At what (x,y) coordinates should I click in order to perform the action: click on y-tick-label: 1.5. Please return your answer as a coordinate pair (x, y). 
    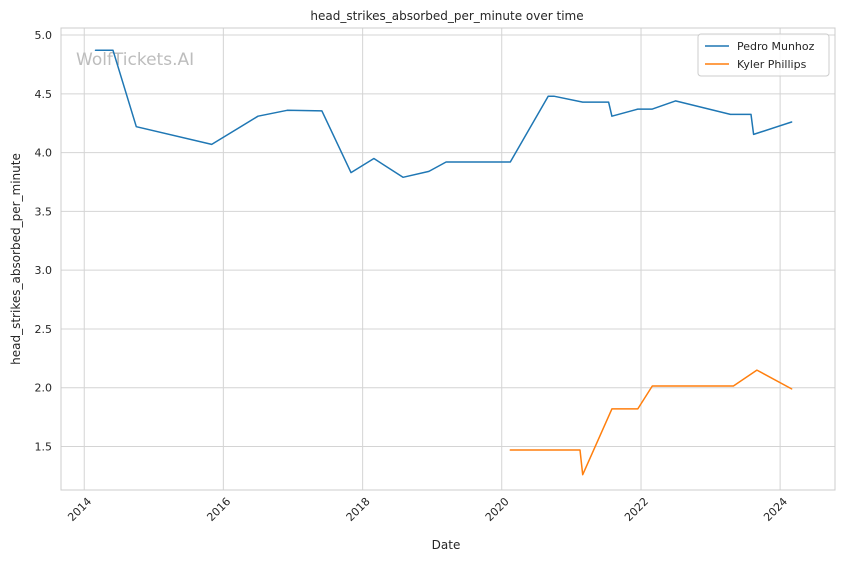
    Looking at the image, I should click on (44, 447).